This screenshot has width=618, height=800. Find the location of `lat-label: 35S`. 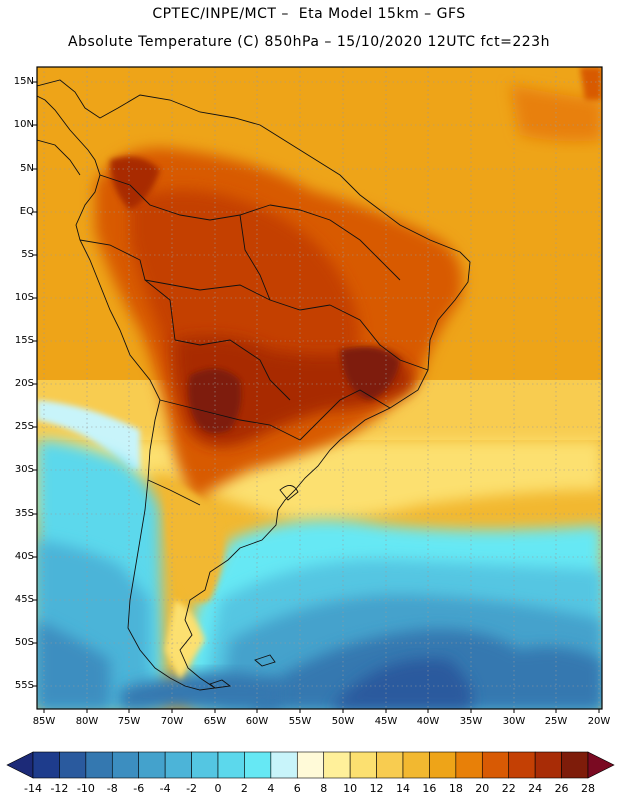

lat-label: 35S is located at coordinates (24, 513).